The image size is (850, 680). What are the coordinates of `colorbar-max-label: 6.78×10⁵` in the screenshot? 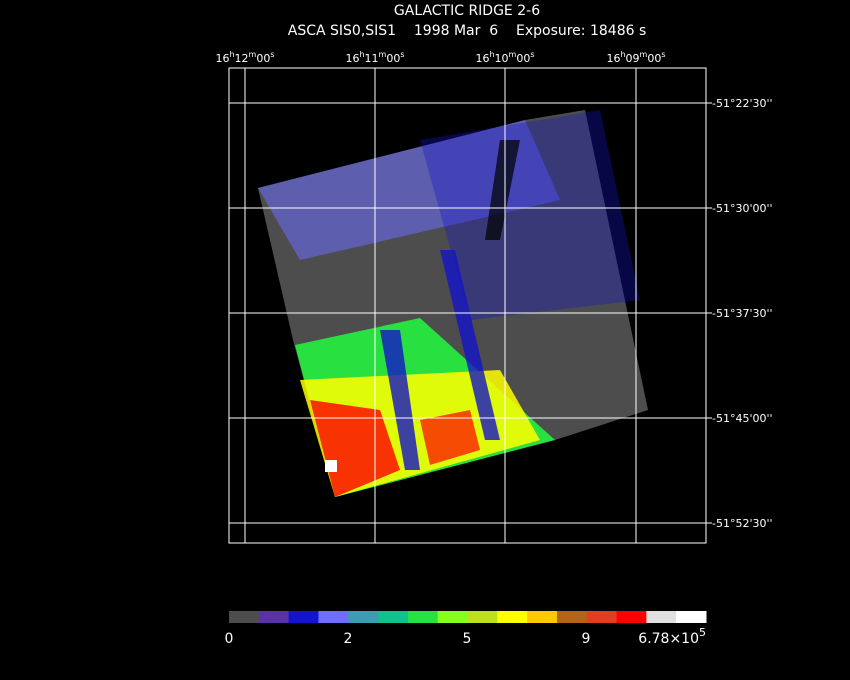 It's located at (672, 636).